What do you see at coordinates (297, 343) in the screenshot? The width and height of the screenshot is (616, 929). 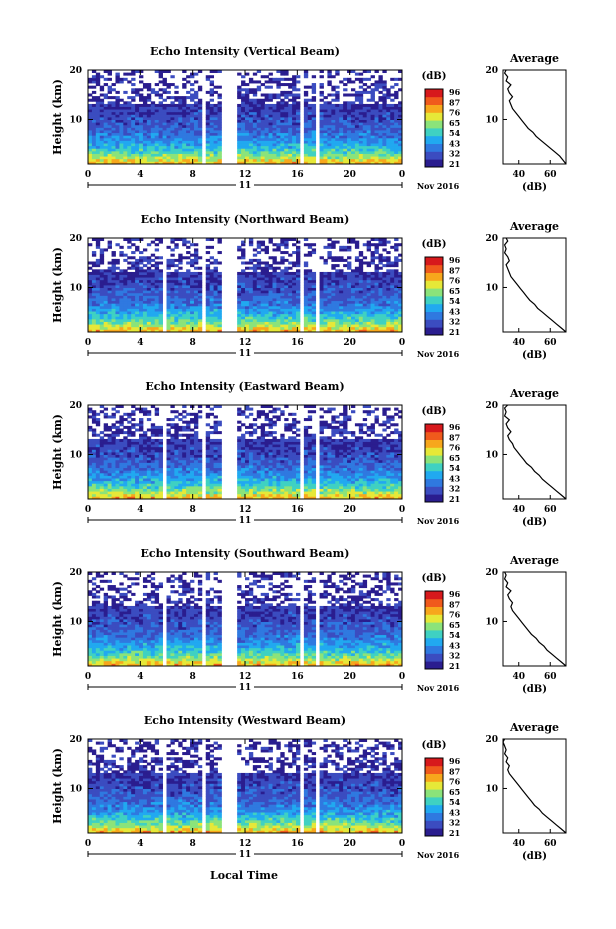 I see `x-tick-label: 16` at bounding box center [297, 343].